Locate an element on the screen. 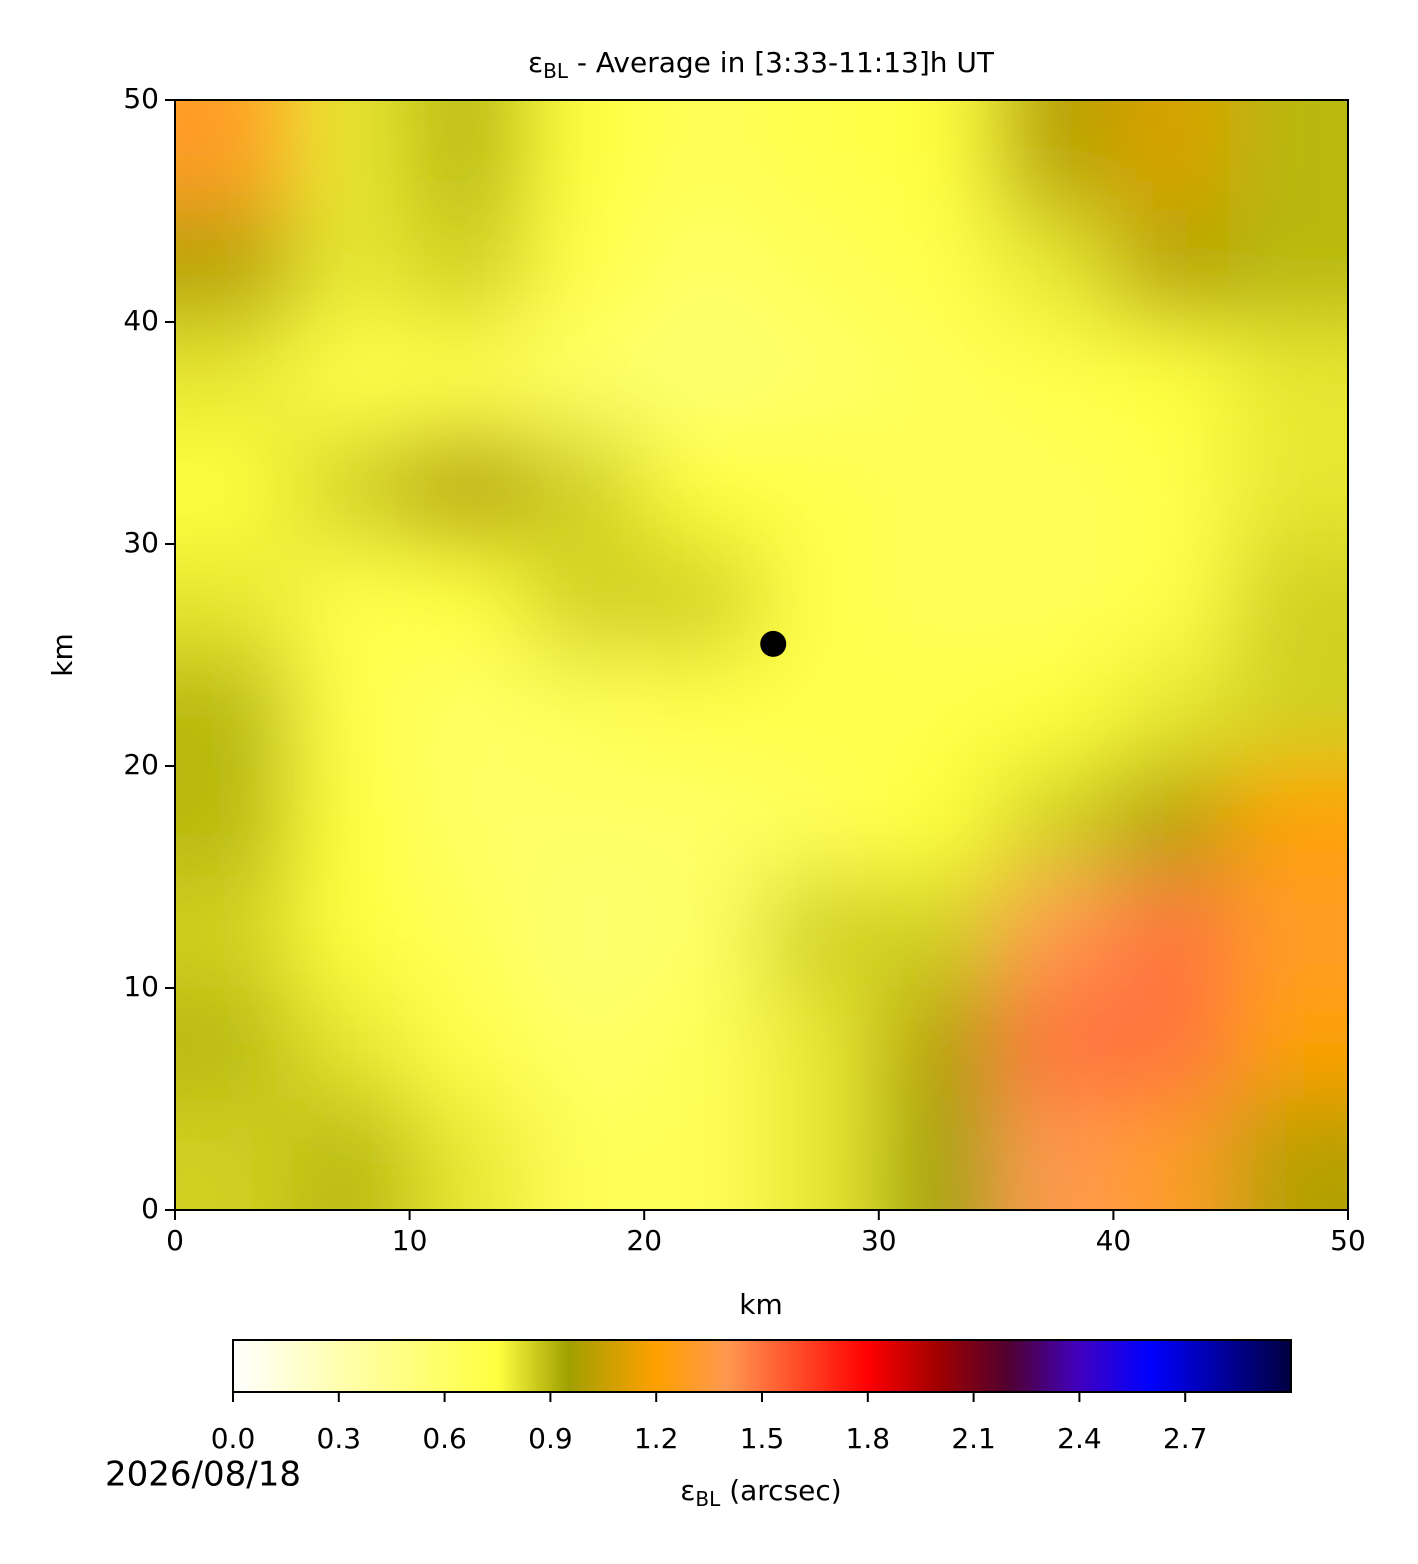  site-marker is located at coordinates (773, 643).